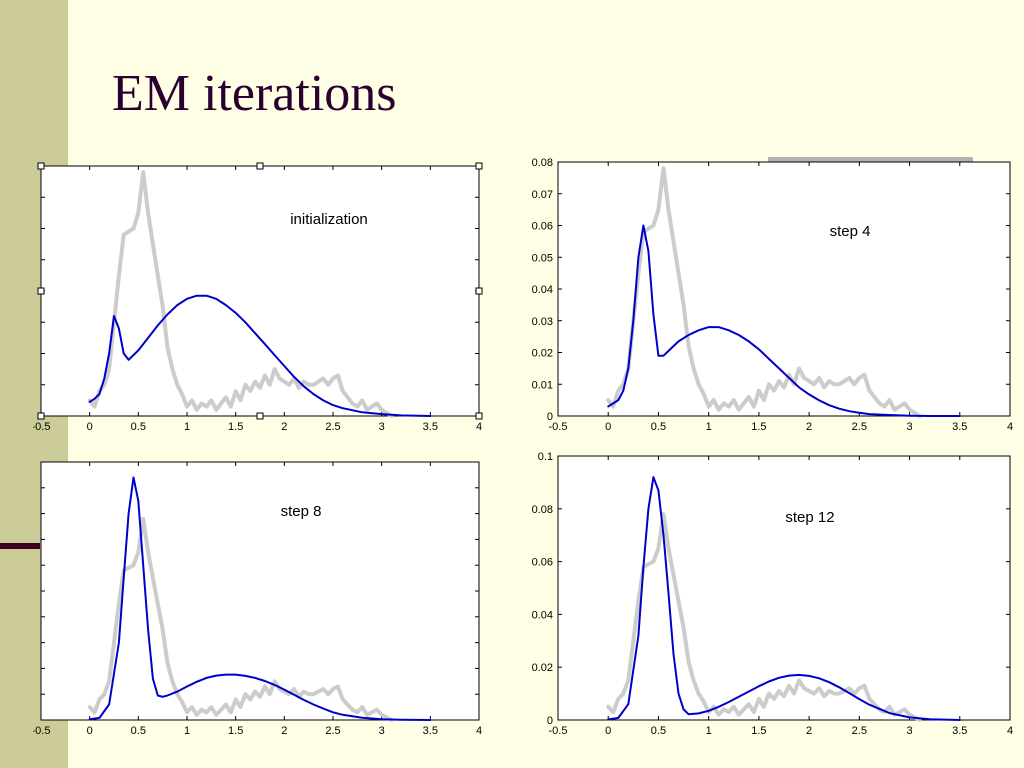  Describe the element at coordinates (542, 258) in the screenshot. I see `y-tick-label: 0.05` at that location.